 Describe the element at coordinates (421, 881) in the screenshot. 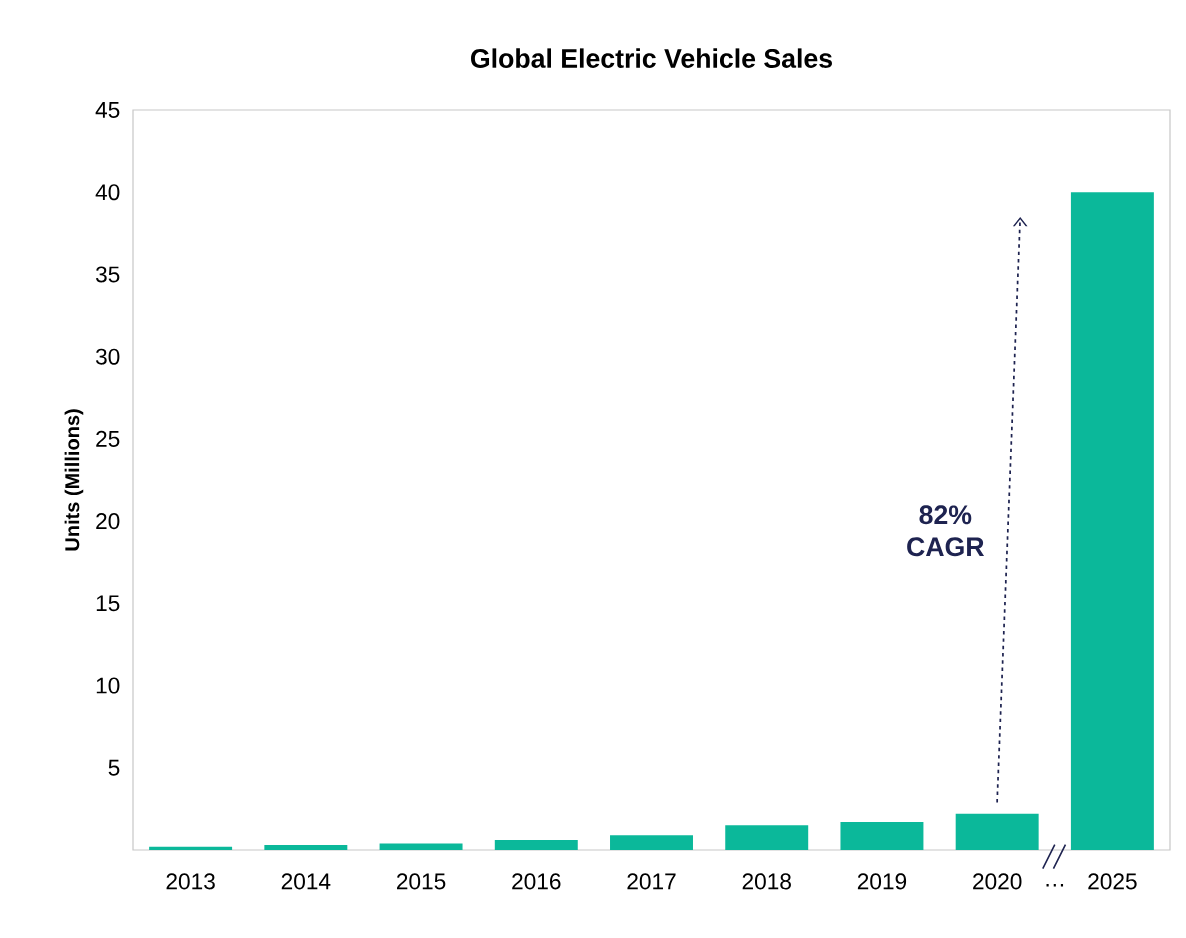

I see `x-tick-label: 2015` at that location.